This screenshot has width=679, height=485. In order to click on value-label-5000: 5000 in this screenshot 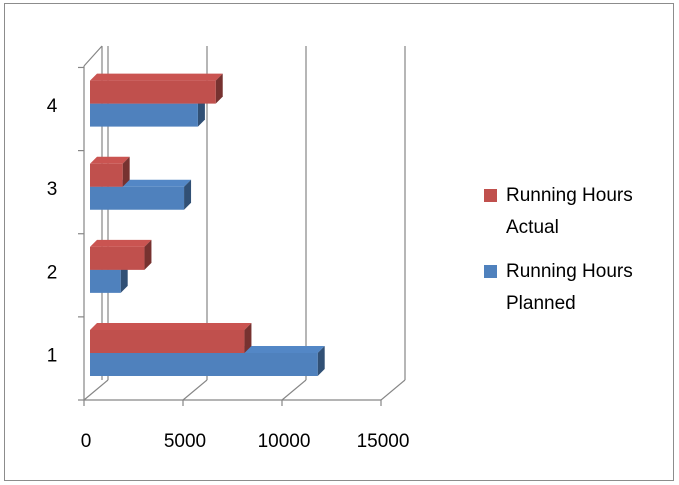, I will do `click(185, 441)`.